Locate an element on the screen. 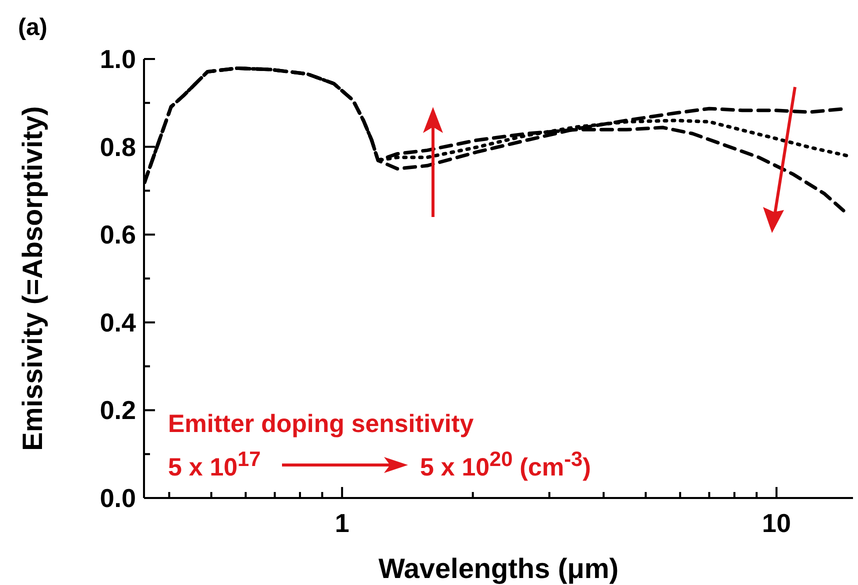 The image size is (858, 585). x-tick-label: 10 is located at coordinates (776, 523).